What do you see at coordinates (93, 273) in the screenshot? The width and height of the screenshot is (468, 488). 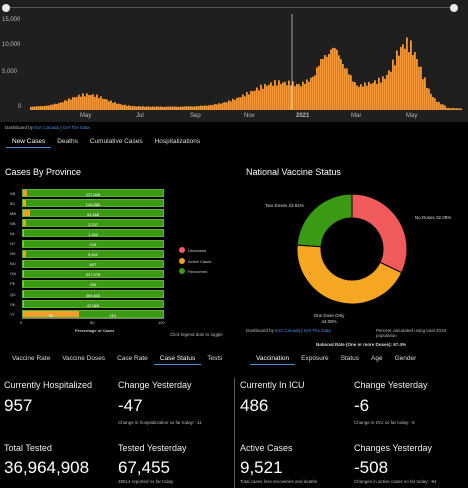 I see `province-bar: 537,978` at bounding box center [93, 273].